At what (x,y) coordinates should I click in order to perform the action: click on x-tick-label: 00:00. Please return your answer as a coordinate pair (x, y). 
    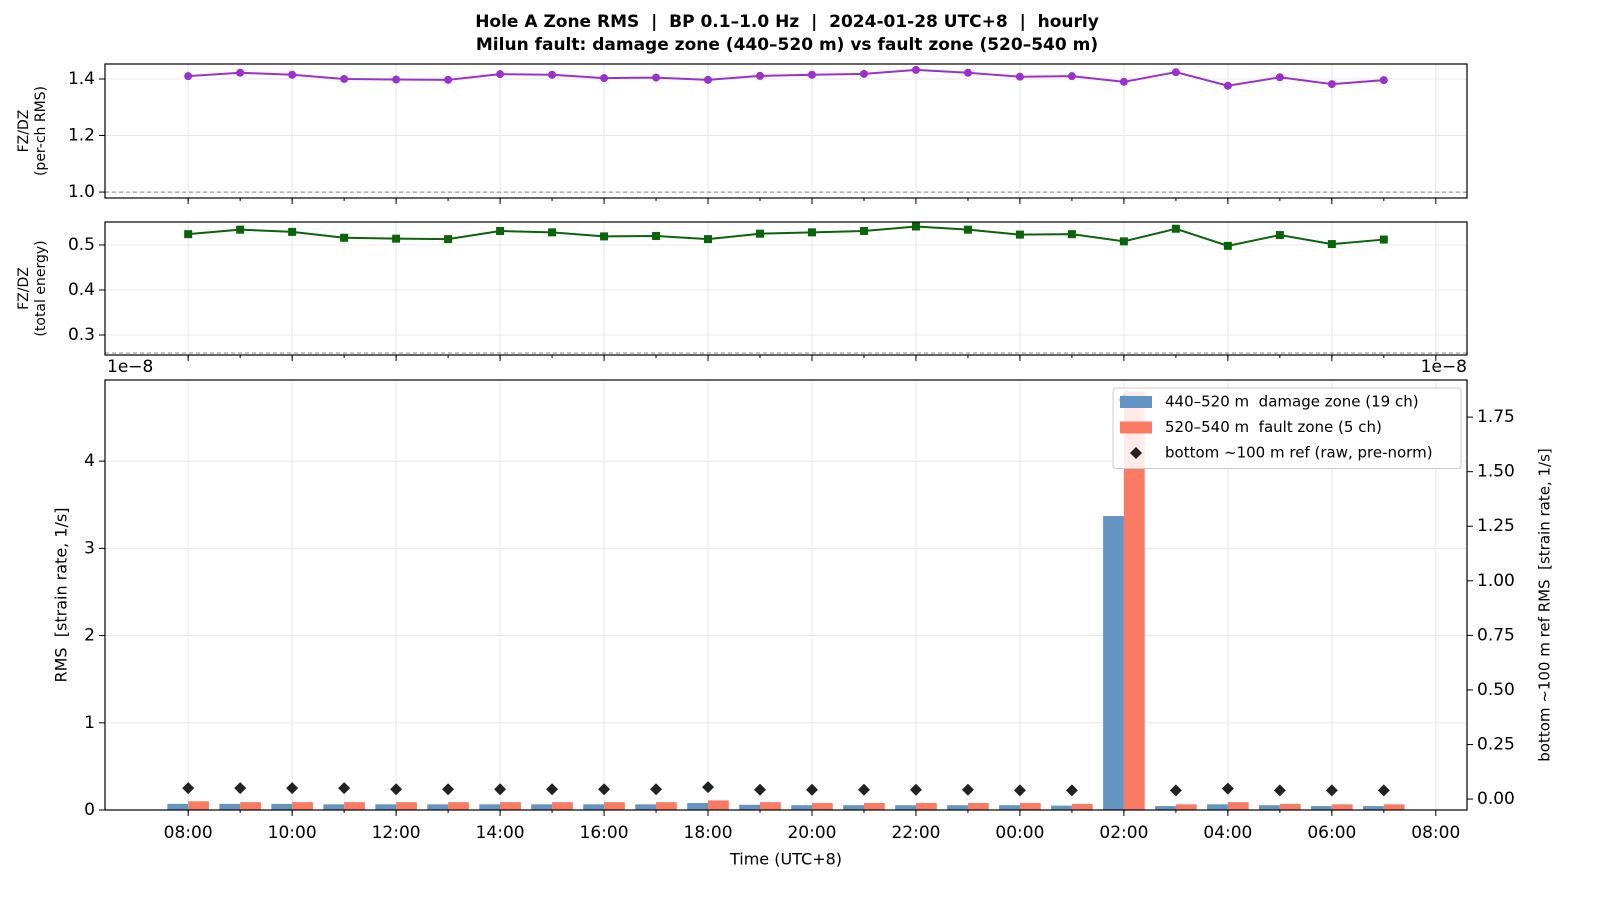
    Looking at the image, I should click on (1019, 833).